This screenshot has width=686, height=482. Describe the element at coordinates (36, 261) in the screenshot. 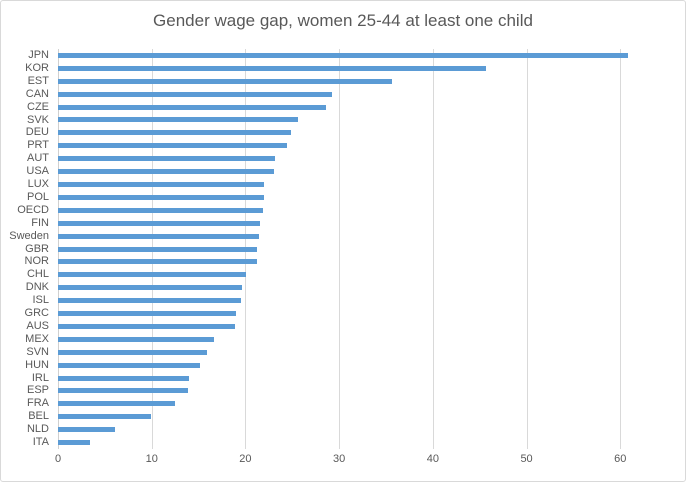

I see `y-axis-category-label: NOR` at that location.